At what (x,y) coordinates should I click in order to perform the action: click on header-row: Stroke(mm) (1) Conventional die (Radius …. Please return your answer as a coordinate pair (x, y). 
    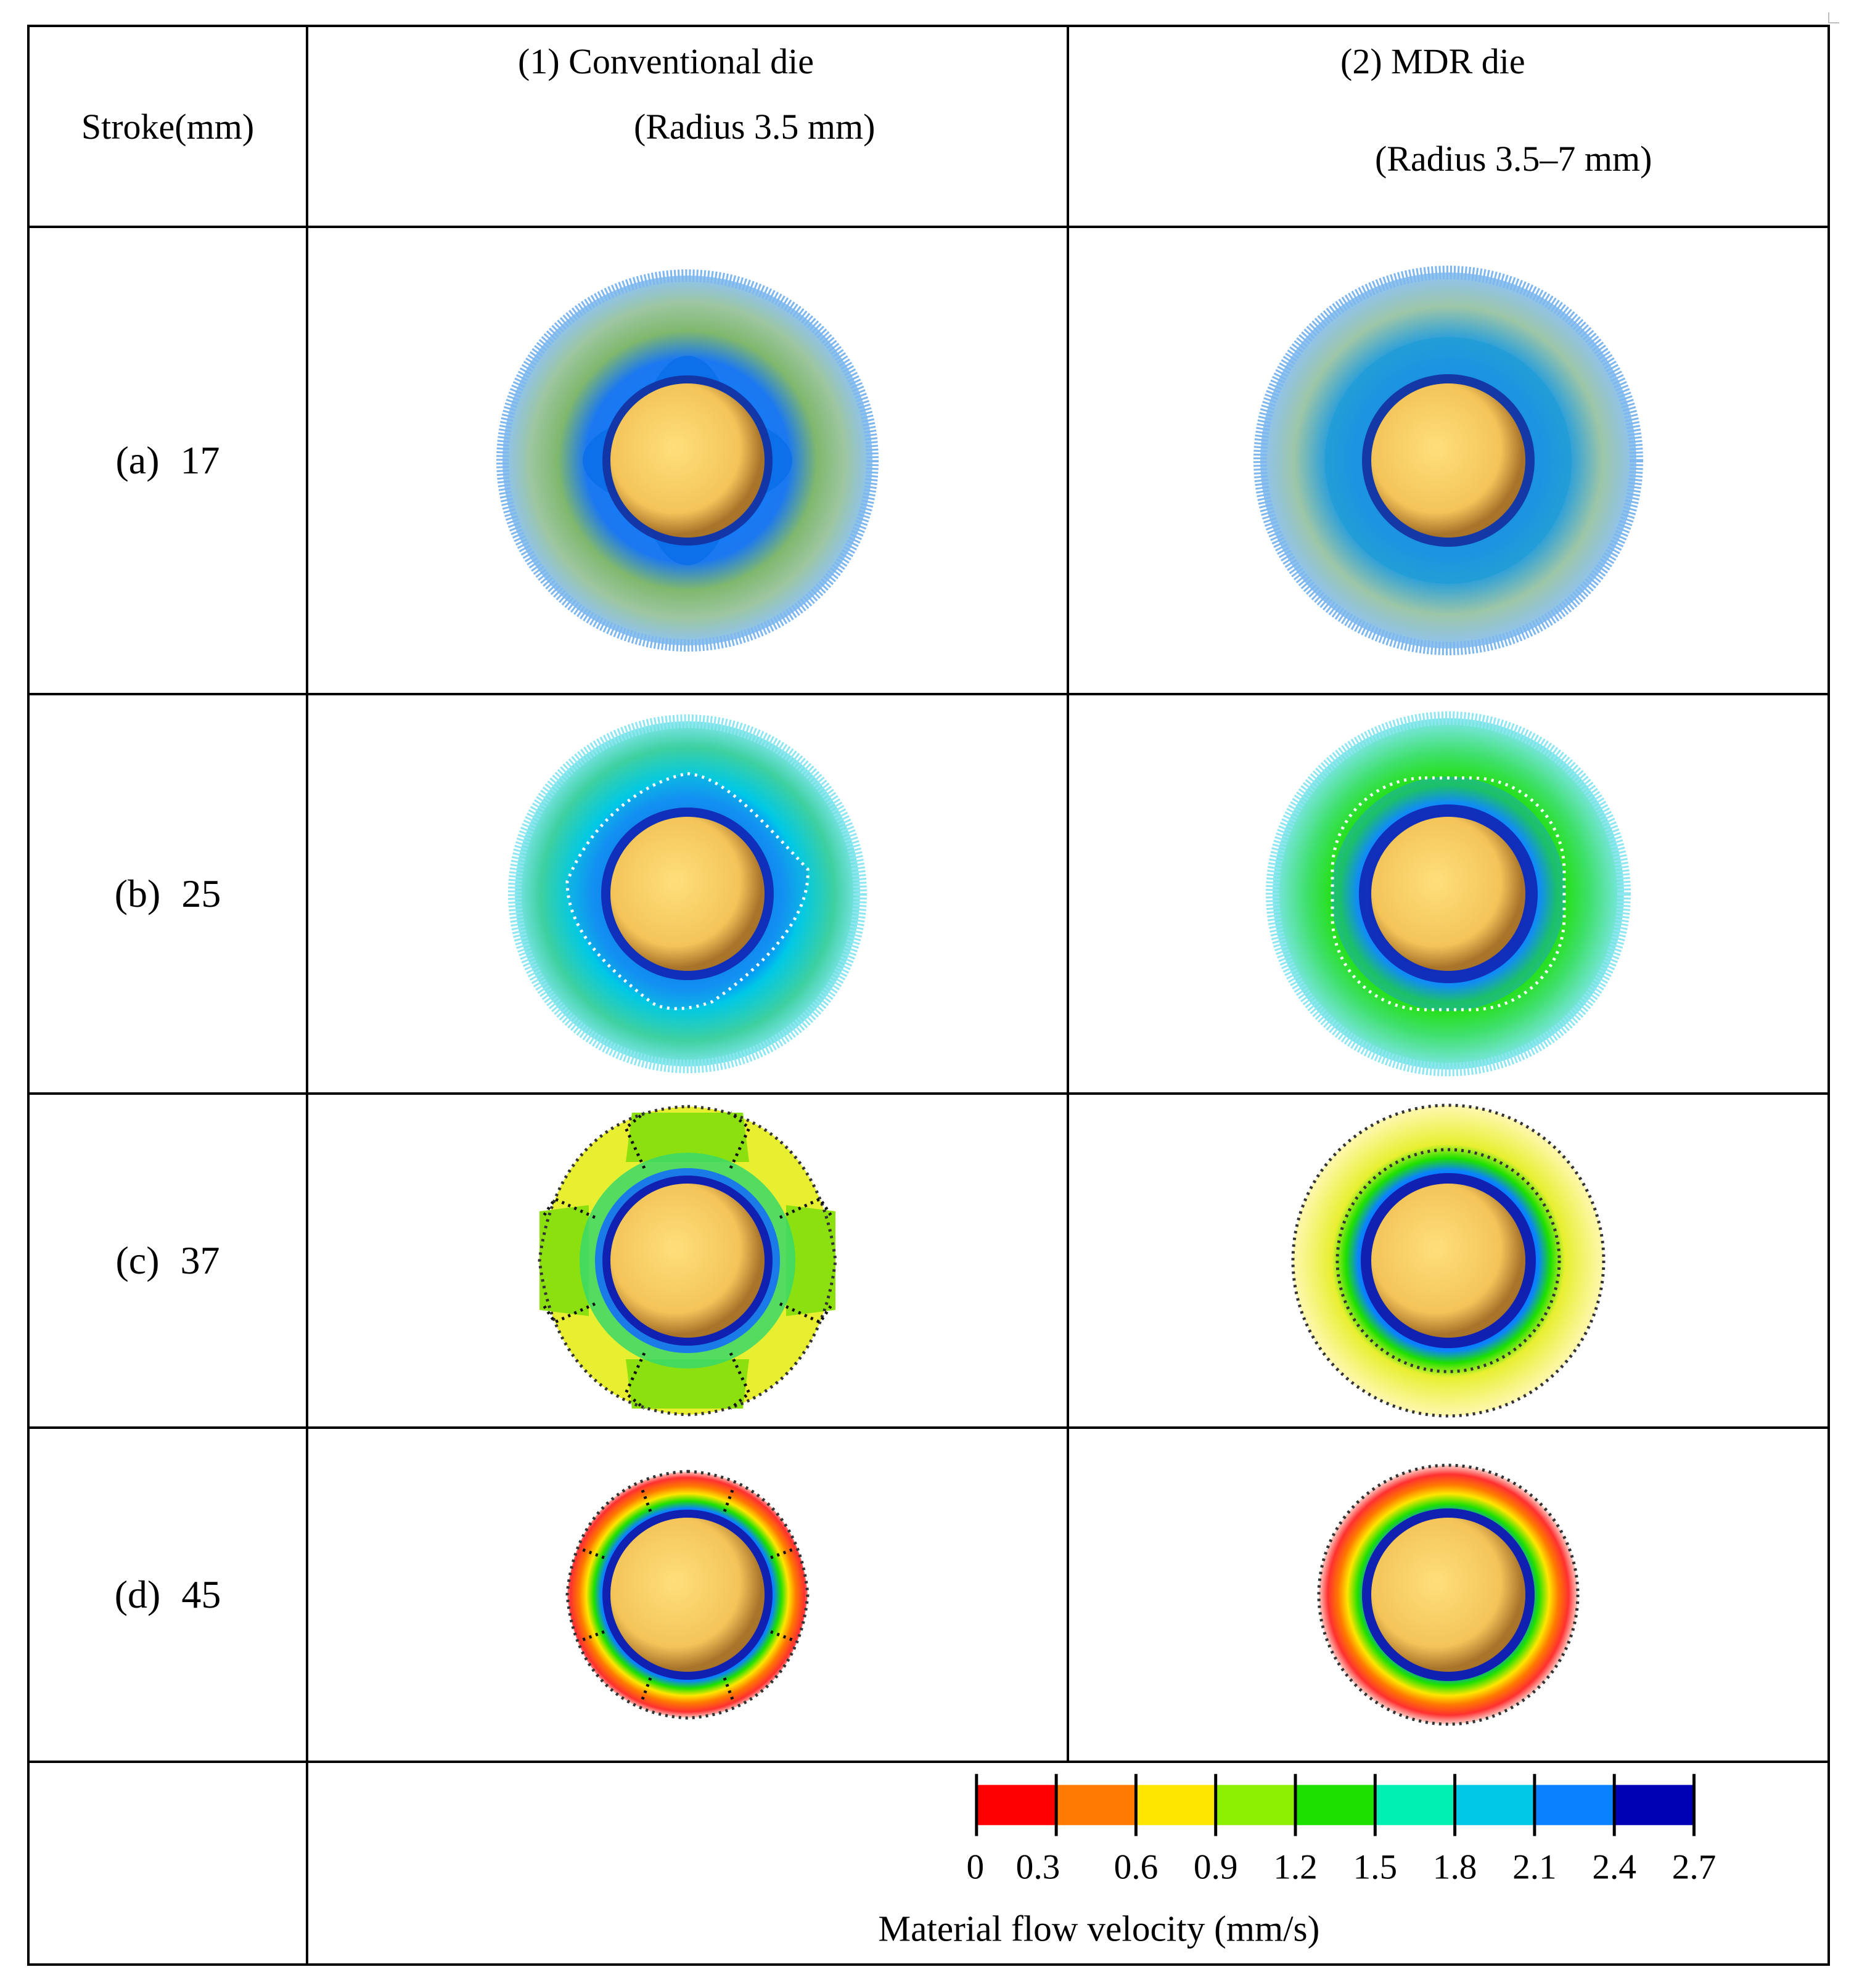
    Looking at the image, I should click on (928, 126).